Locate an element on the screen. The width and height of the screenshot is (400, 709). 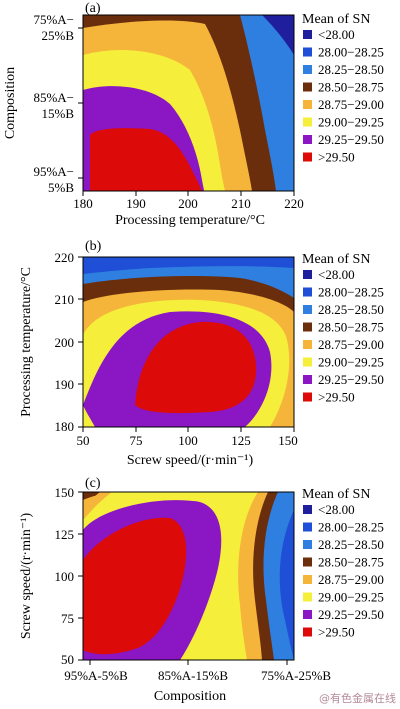
panel-a-ylabel: Composition is located at coordinates (10, 103).